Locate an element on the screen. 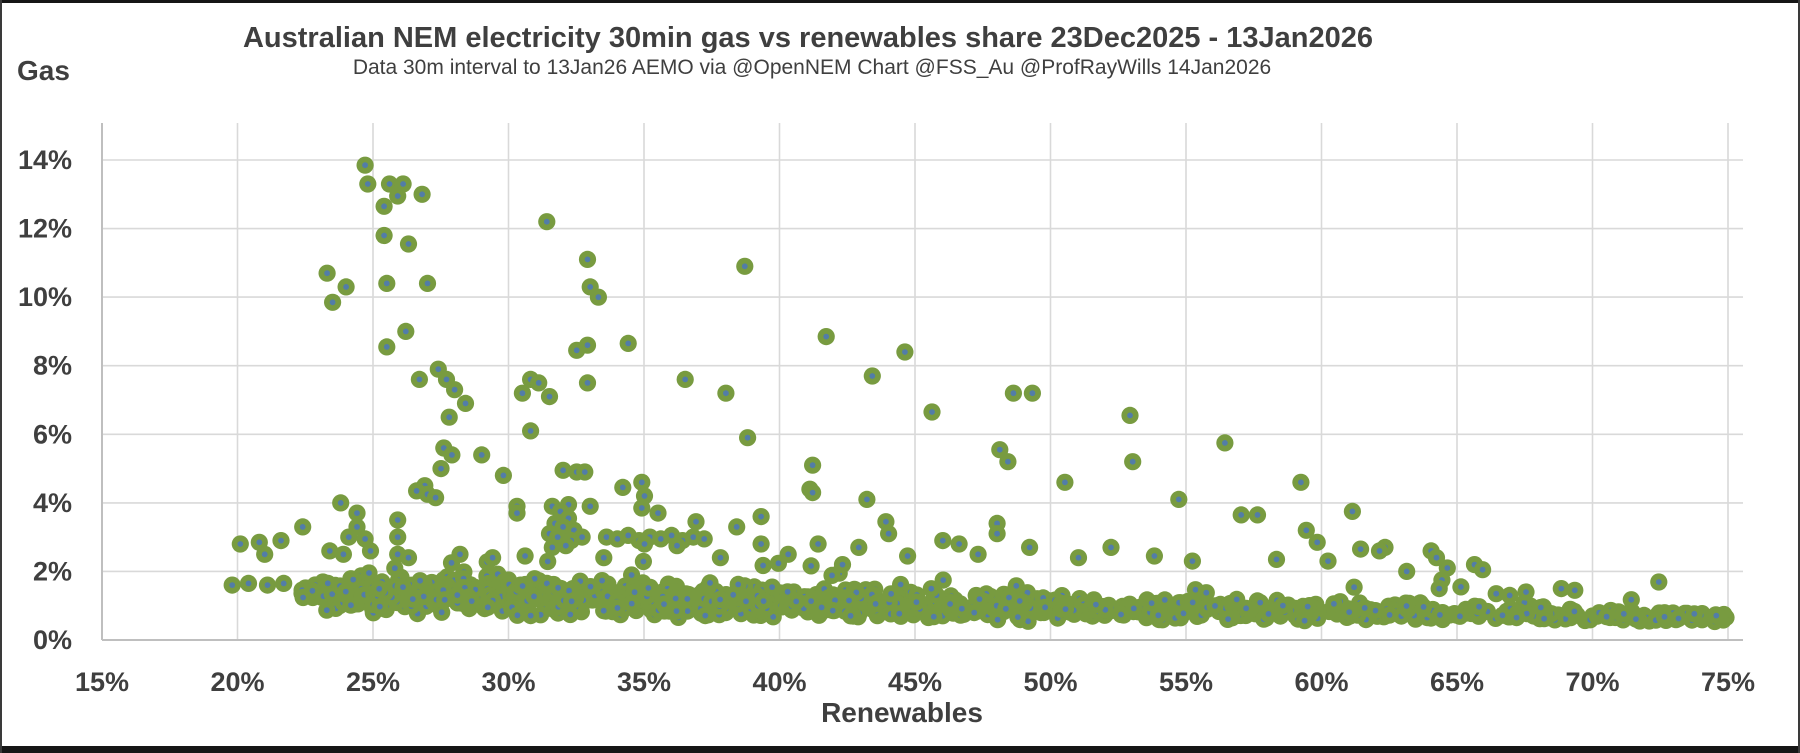  x-tick-40: 40% is located at coordinates (779, 682).